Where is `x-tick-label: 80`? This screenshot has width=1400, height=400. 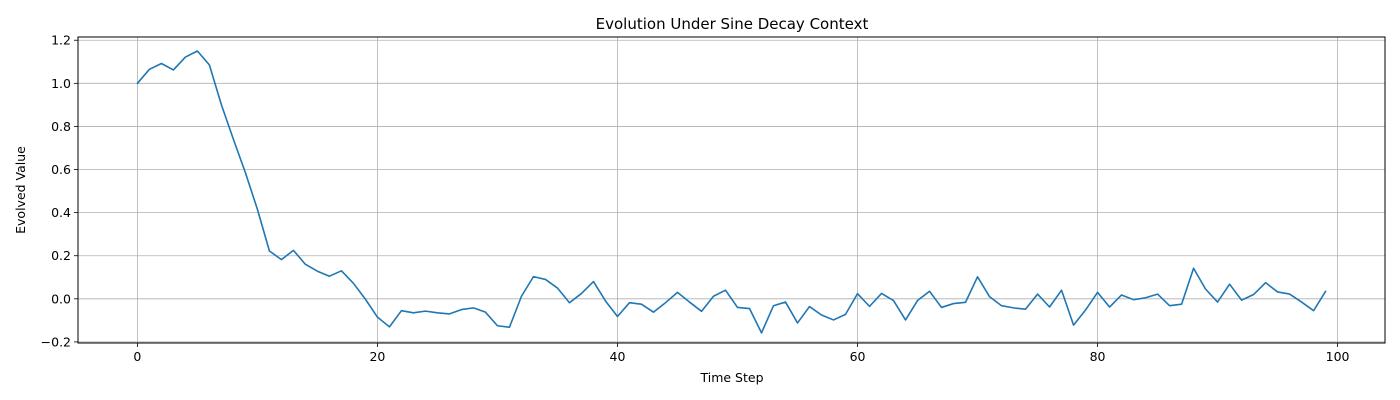 x-tick-label: 80 is located at coordinates (1098, 356).